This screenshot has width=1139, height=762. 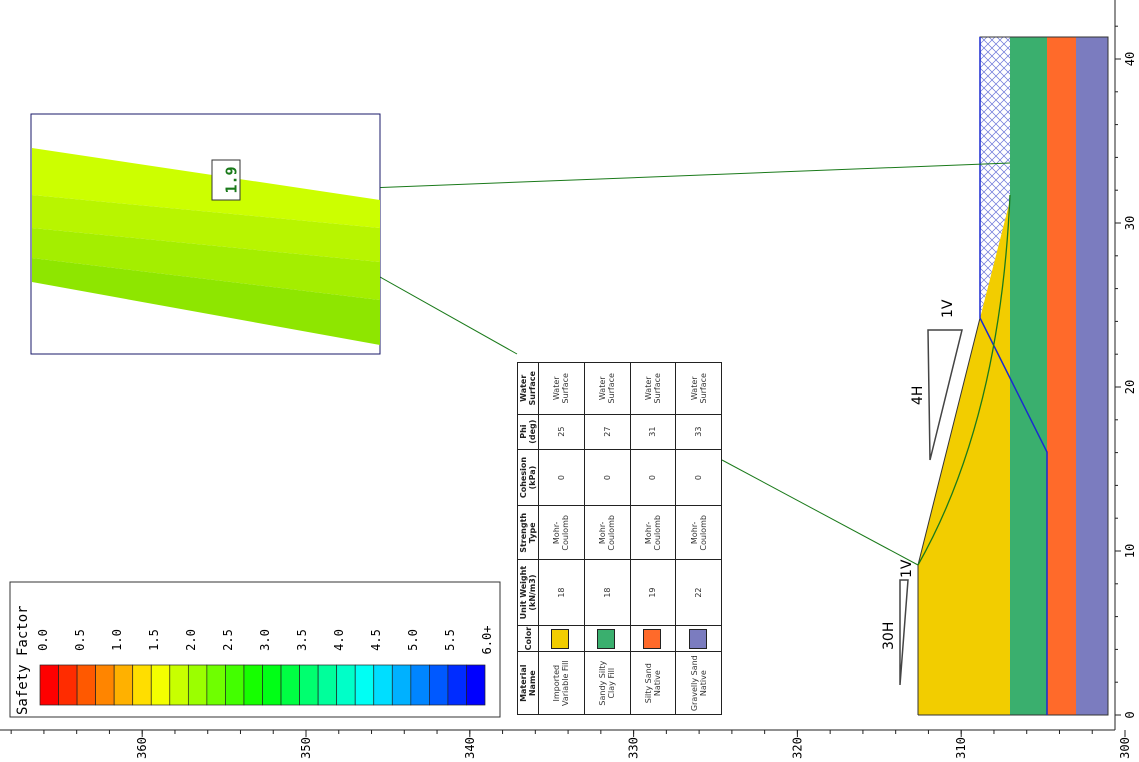 I want to click on layer-fill, so click(x=964, y=457).